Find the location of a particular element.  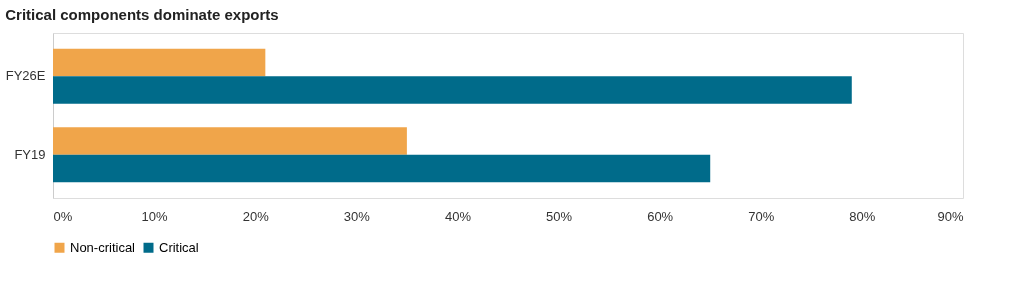

x-tick-label: 70% is located at coordinates (761, 216).